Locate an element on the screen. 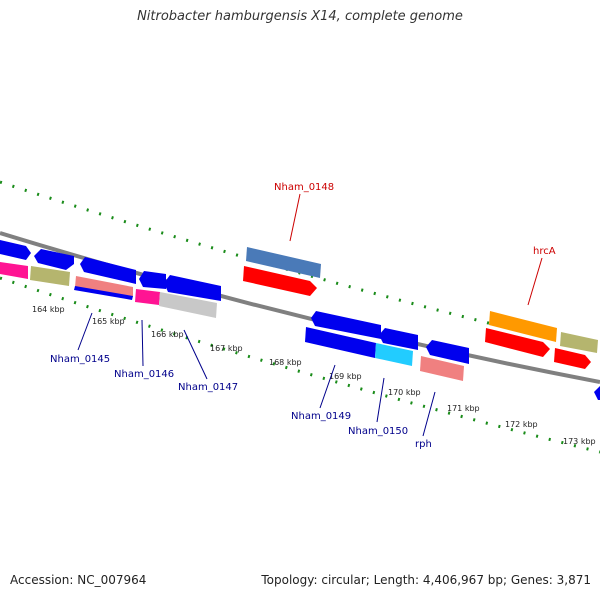 Image resolution: width=600 pixels, height=600 pixels. kbp-label: 171 kbp is located at coordinates (463, 408).